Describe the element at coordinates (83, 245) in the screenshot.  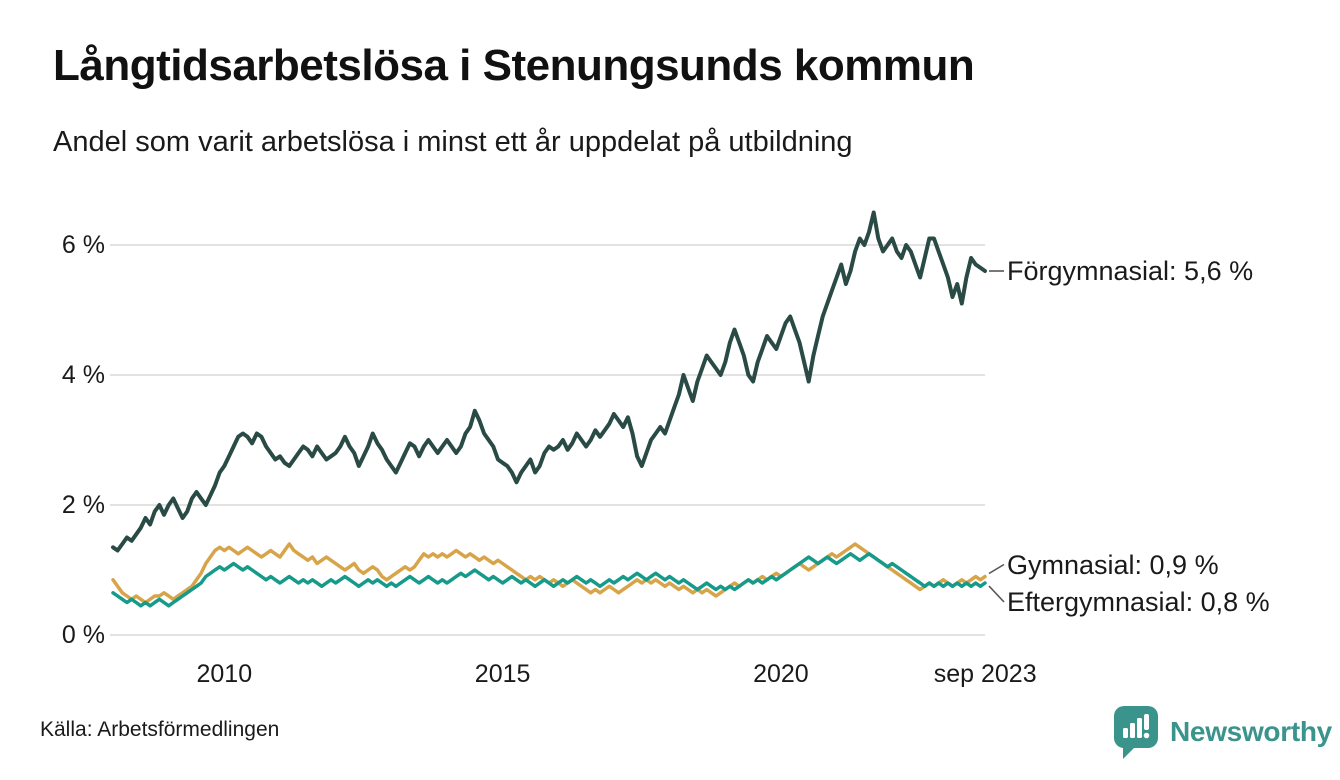
I see `y-tick-6pct: 6 %` at that location.